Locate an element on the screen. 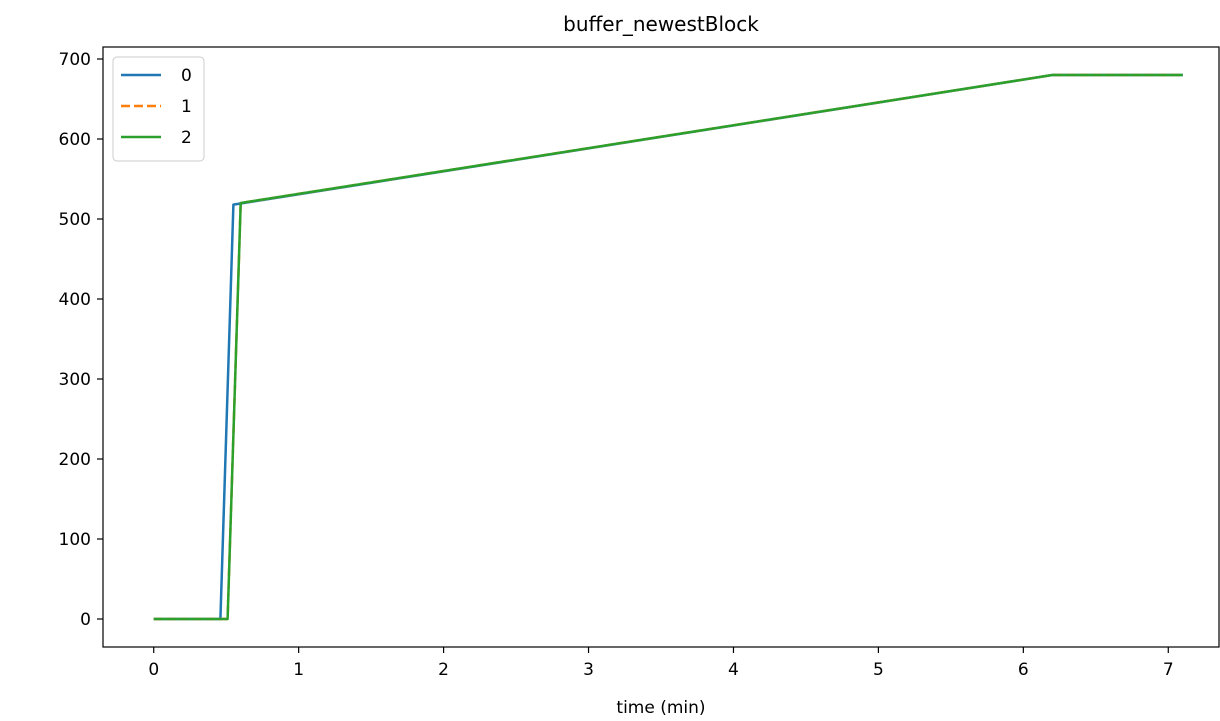 The height and width of the screenshot is (721, 1220). y-tick-label: 0 is located at coordinates (85, 620).